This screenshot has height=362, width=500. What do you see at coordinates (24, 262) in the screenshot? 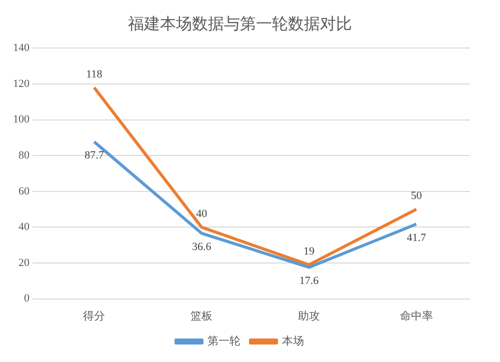
I see `y-tick-label: 20` at bounding box center [24, 262].